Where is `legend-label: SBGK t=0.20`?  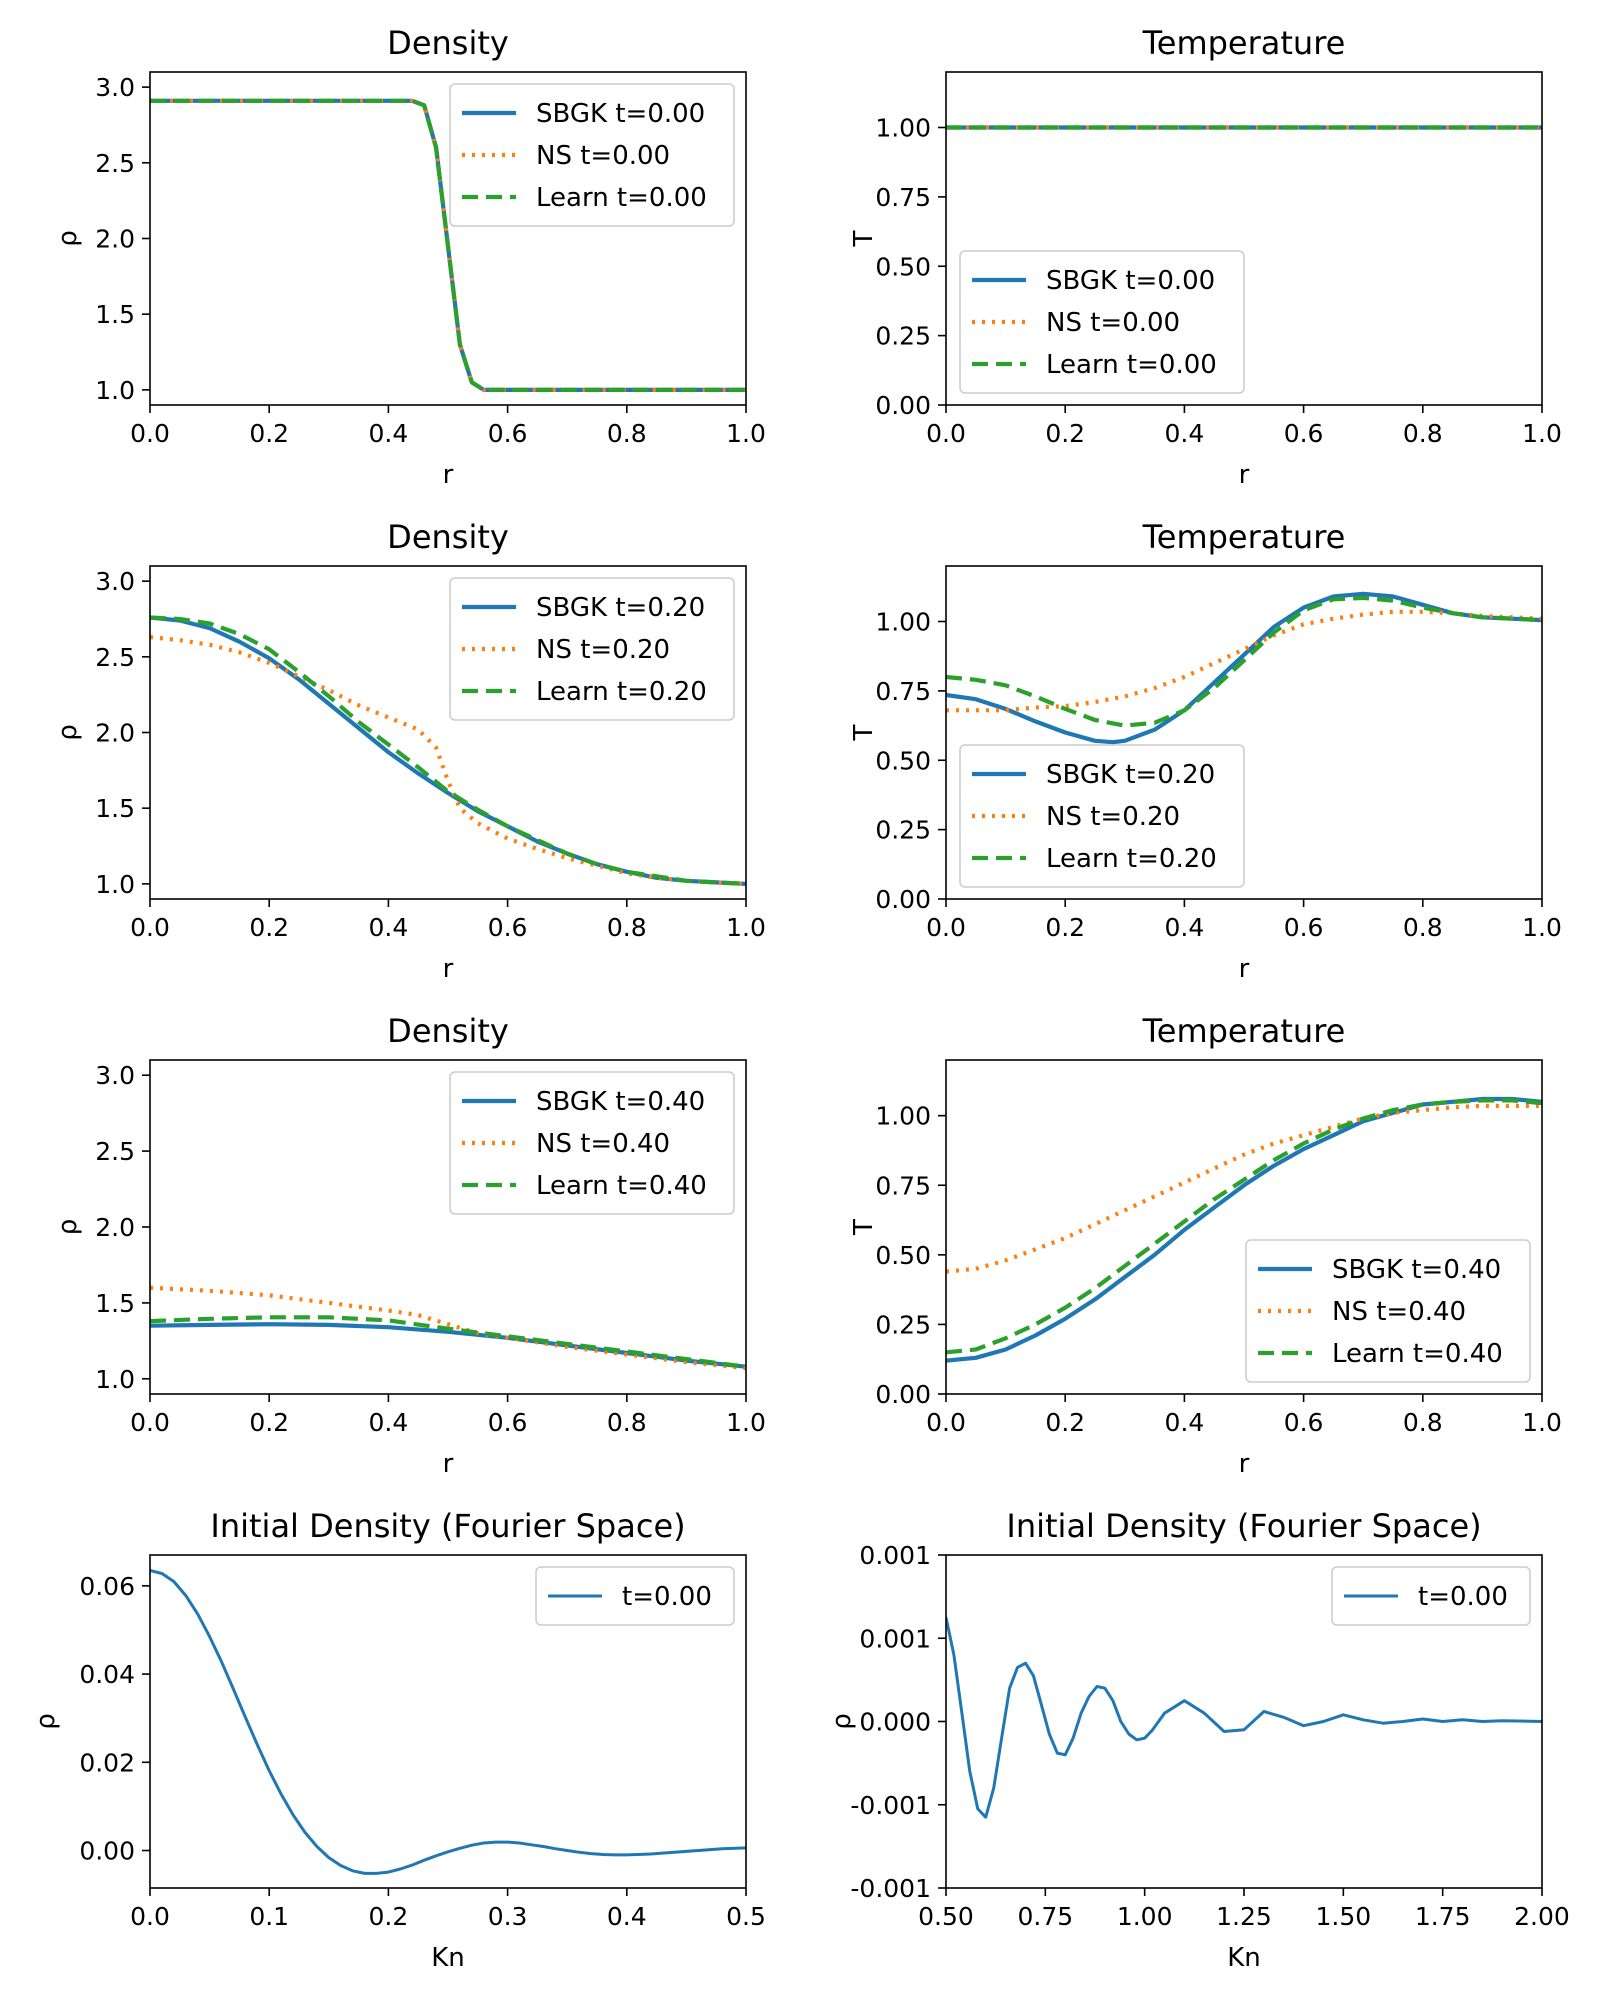 legend-label: SBGK t=0.20 is located at coordinates (620, 608).